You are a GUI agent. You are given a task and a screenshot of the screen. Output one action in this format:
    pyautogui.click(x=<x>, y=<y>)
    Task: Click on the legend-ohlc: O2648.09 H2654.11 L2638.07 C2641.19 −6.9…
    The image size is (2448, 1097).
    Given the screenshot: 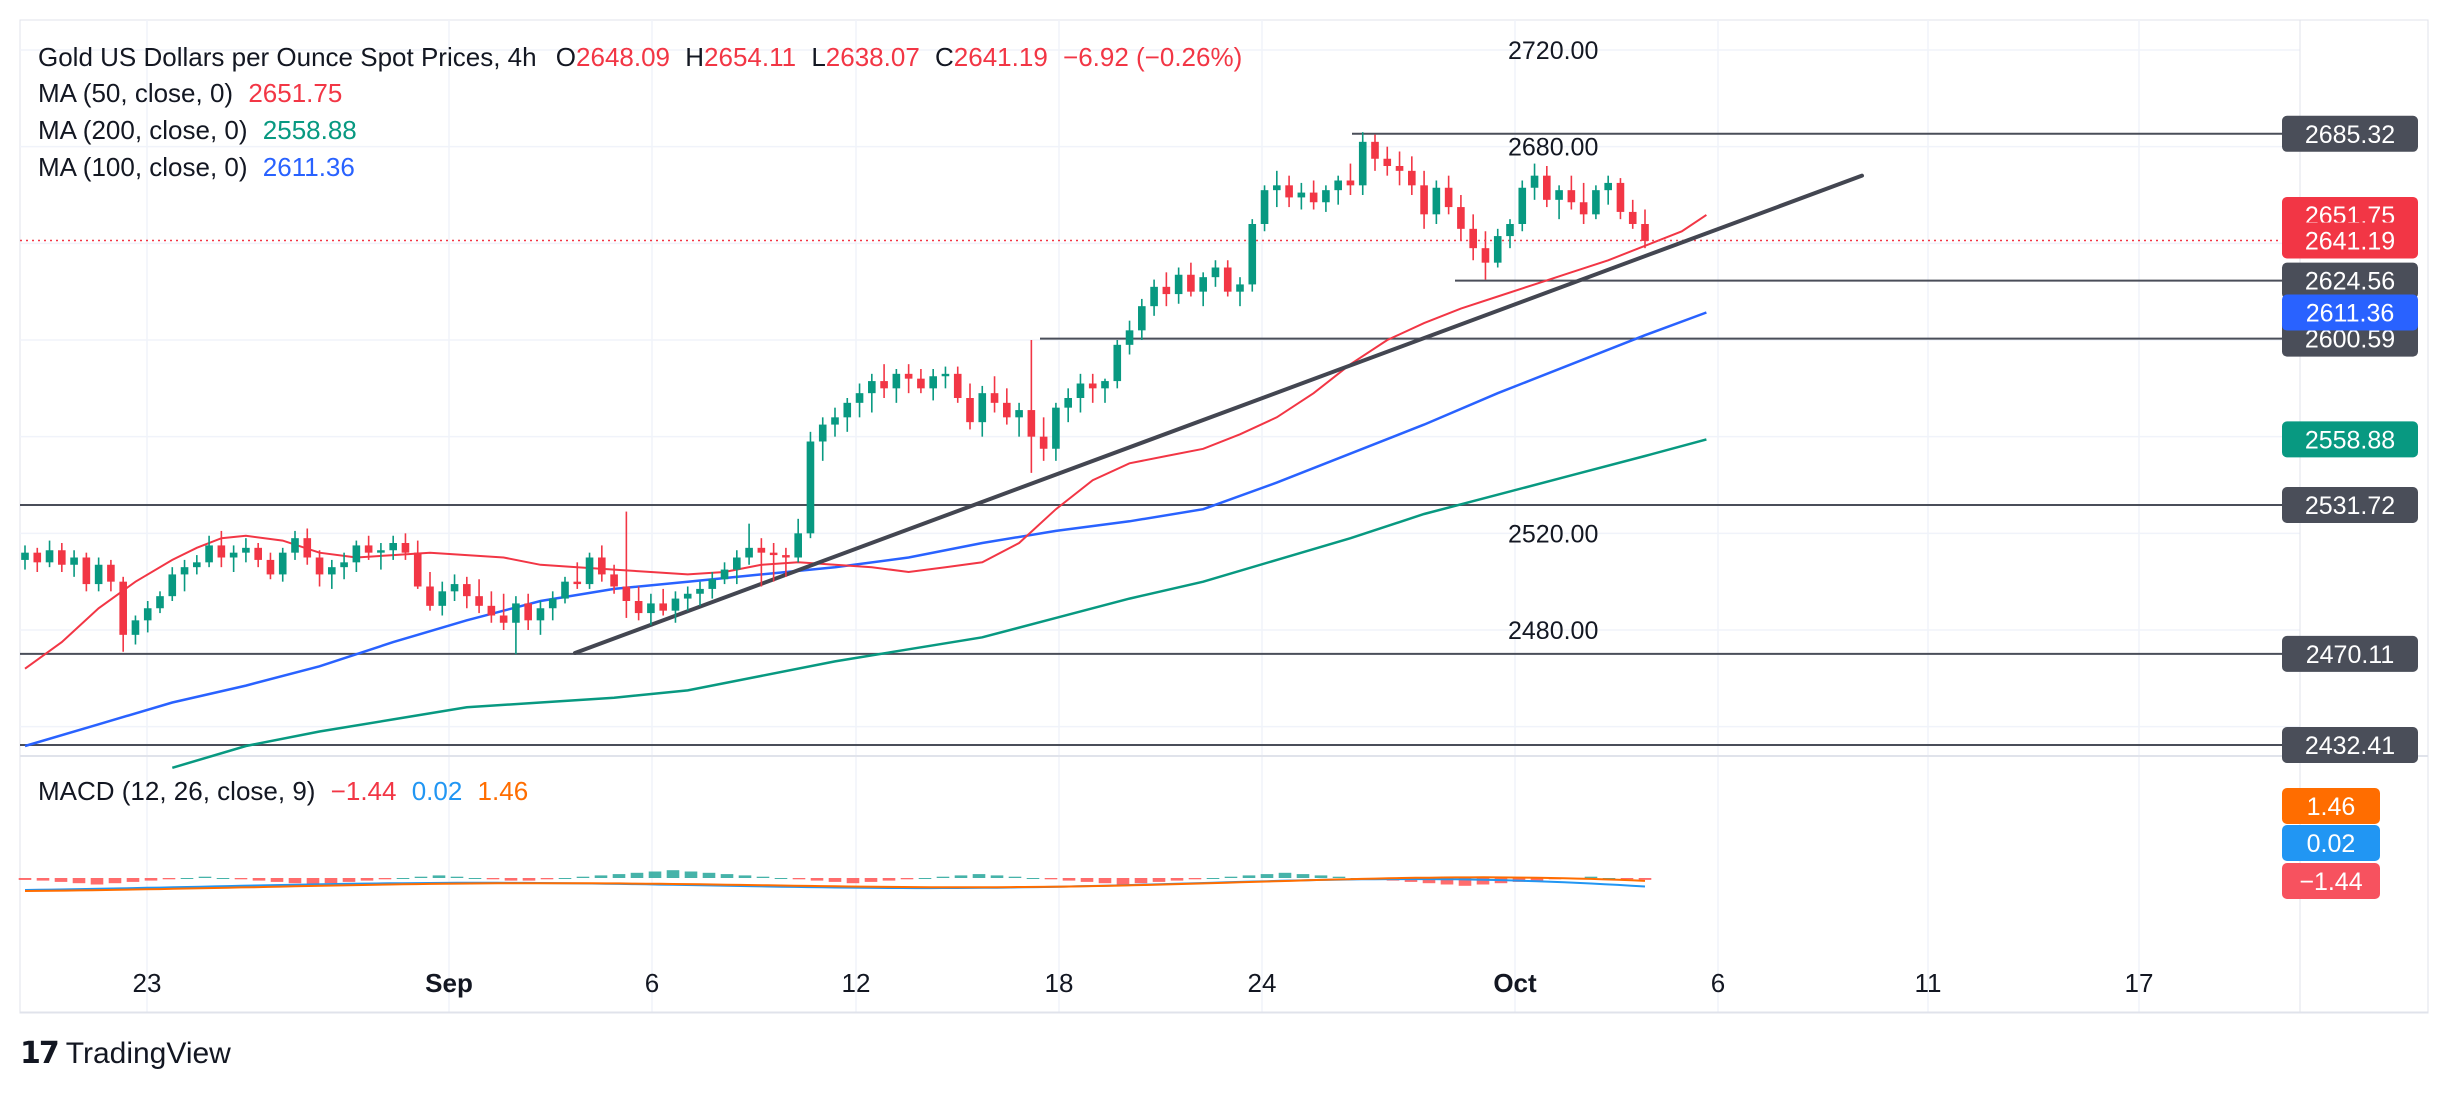 What is the action you would take?
    pyautogui.click(x=903, y=57)
    